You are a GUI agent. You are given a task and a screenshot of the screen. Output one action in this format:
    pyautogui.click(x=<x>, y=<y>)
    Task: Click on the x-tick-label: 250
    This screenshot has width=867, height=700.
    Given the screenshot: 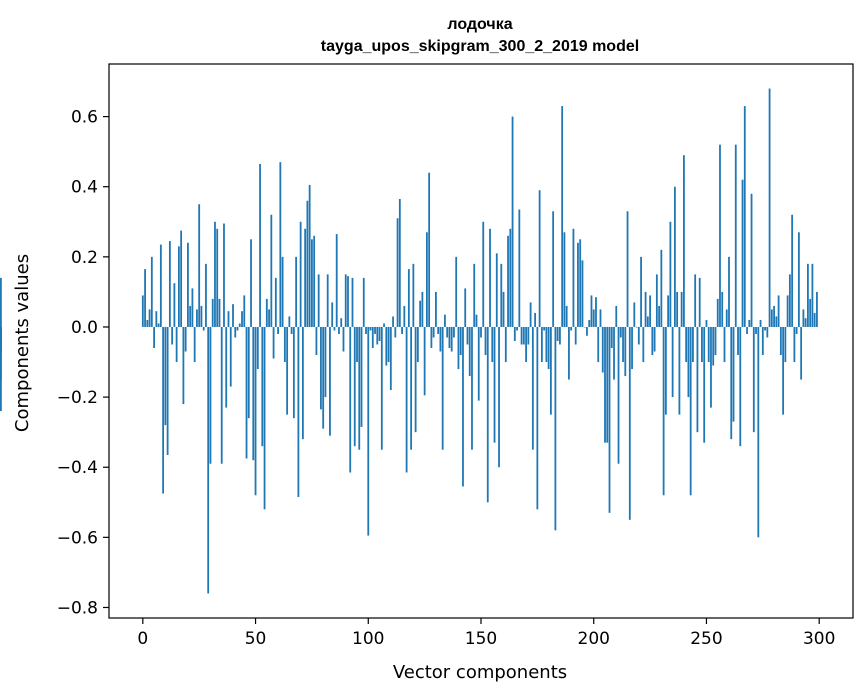 What is the action you would take?
    pyautogui.click(x=706, y=639)
    